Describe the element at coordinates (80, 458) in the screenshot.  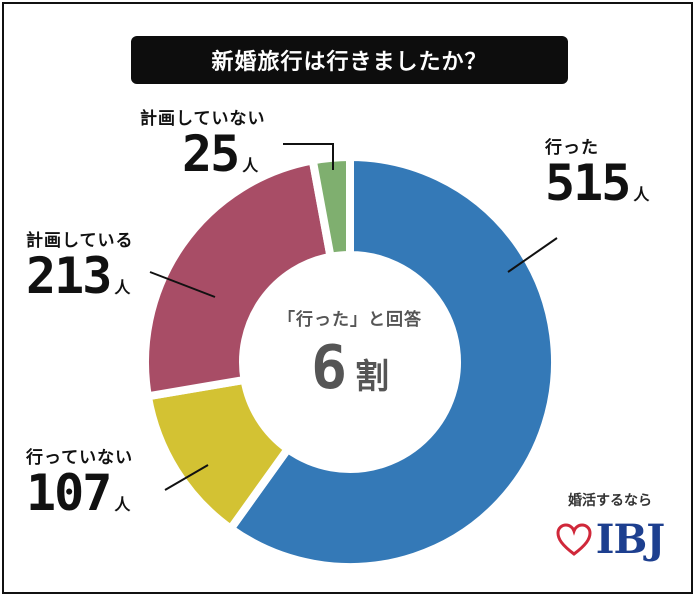
I see `label-not-went-name: 行っていない` at that location.